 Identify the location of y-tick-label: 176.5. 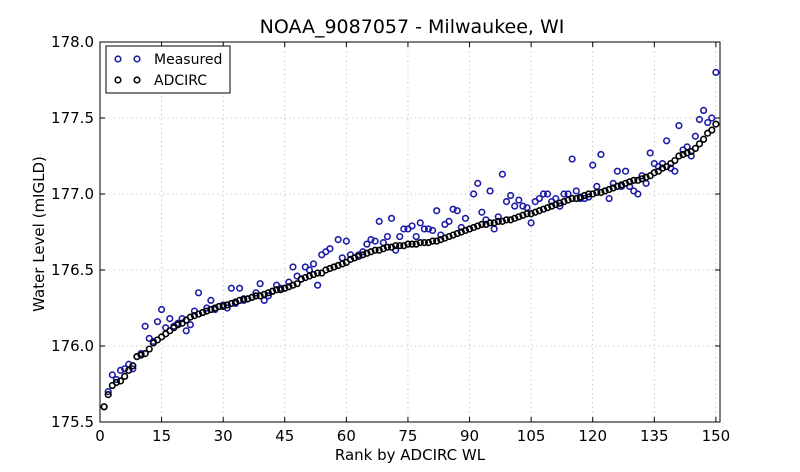
(72, 270).